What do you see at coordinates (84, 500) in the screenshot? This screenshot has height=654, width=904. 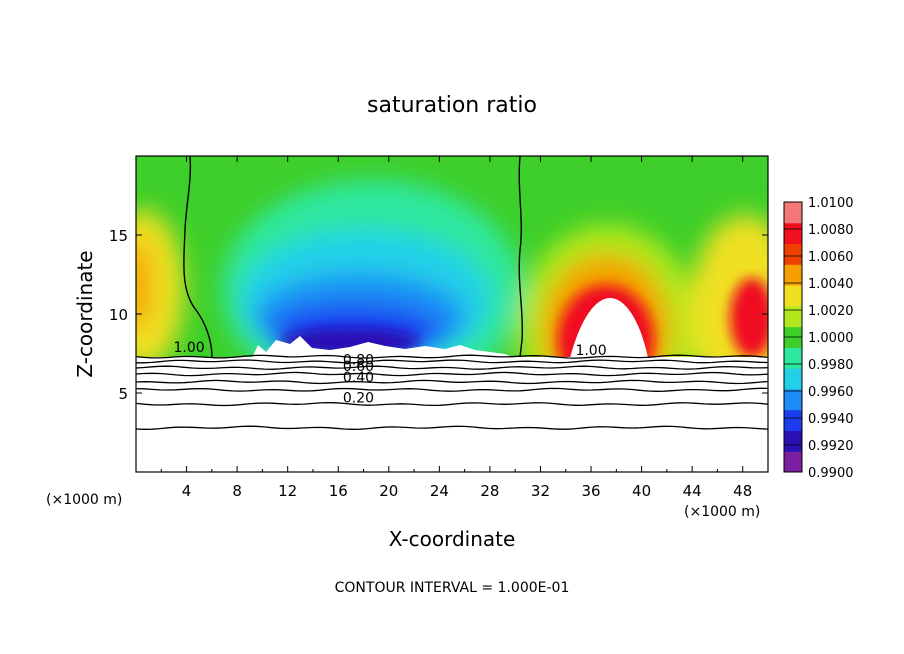 I see `x-unit-left: (×1000 m)` at bounding box center [84, 500].